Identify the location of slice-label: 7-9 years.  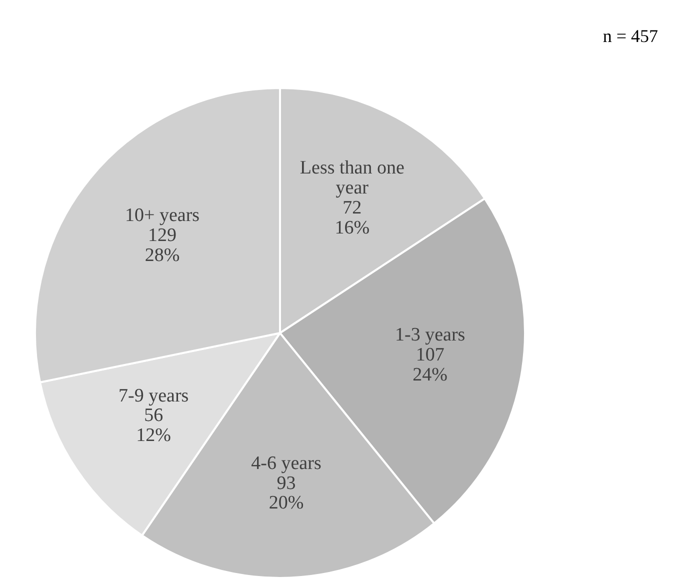
(153, 396).